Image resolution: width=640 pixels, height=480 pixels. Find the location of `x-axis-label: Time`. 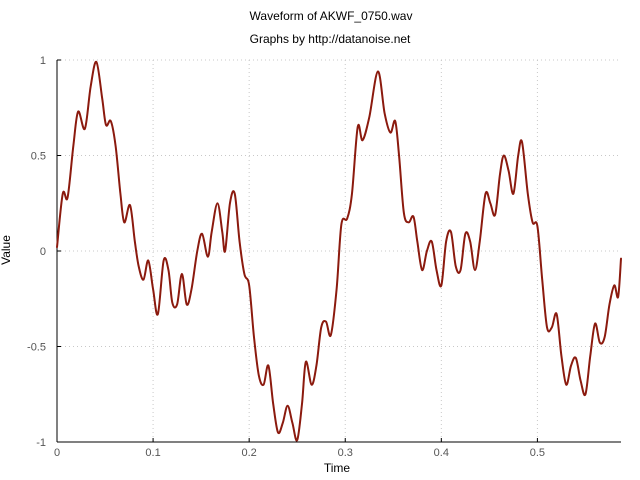

x-axis-label: Time is located at coordinates (337, 468).